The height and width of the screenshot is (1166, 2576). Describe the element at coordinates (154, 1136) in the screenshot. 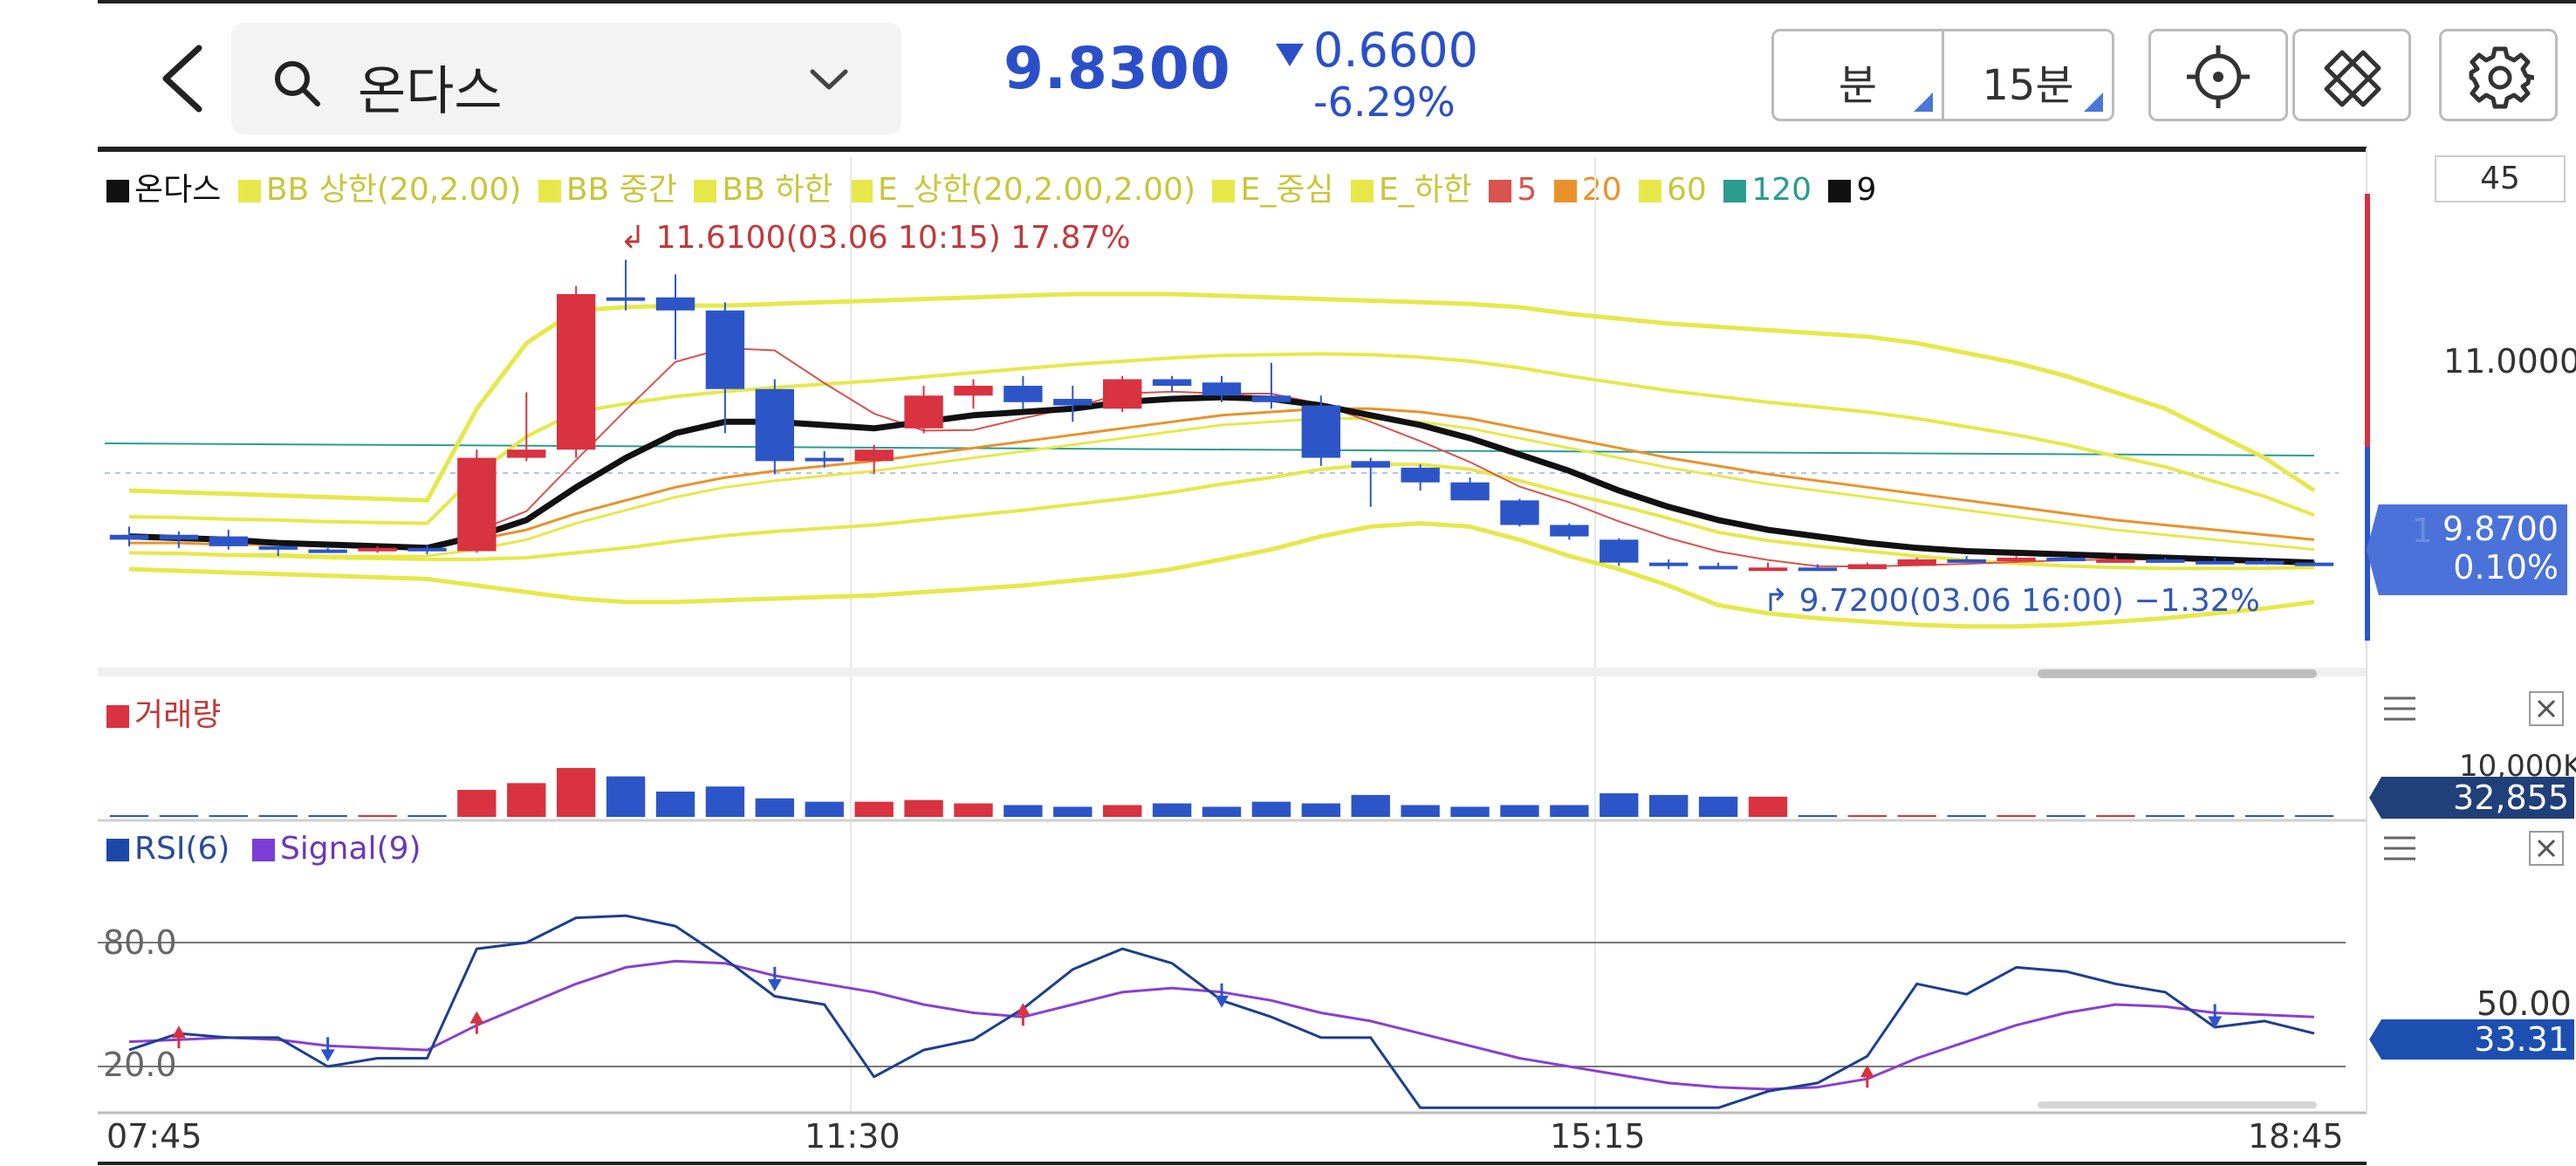

I see `time-axis-label: 07:45` at that location.